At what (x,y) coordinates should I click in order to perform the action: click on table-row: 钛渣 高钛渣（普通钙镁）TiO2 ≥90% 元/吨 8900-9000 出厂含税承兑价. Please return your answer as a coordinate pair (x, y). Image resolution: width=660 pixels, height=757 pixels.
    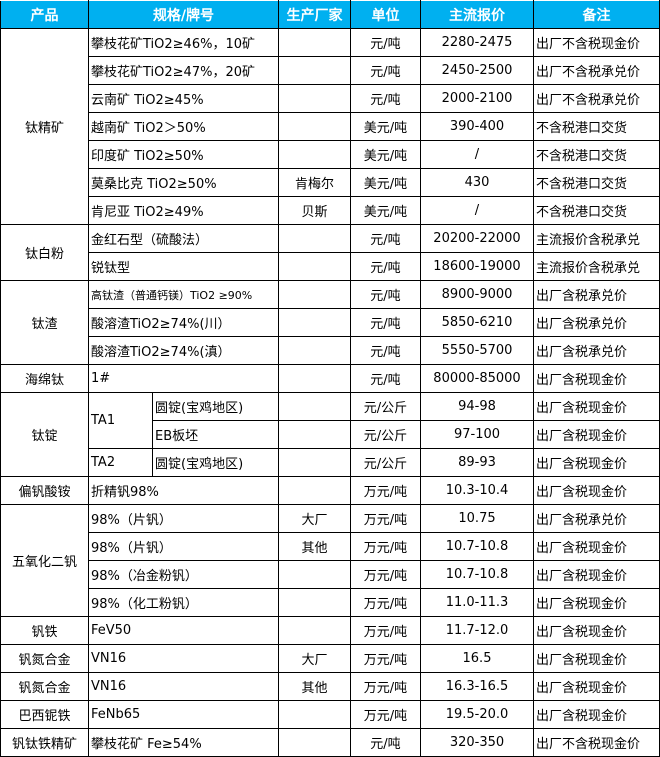
    Looking at the image, I should click on (330, 322).